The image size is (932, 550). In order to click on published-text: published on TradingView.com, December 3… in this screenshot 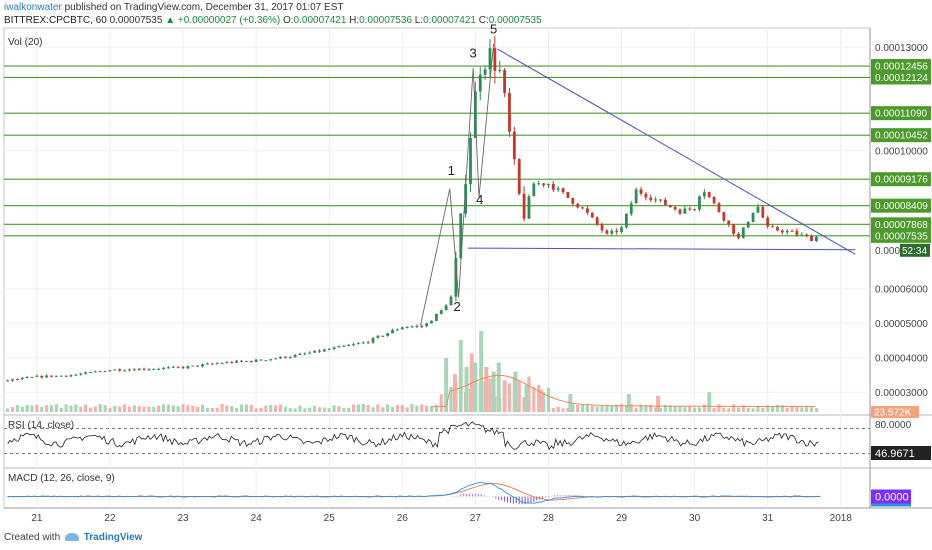, I will do `click(204, 7)`.